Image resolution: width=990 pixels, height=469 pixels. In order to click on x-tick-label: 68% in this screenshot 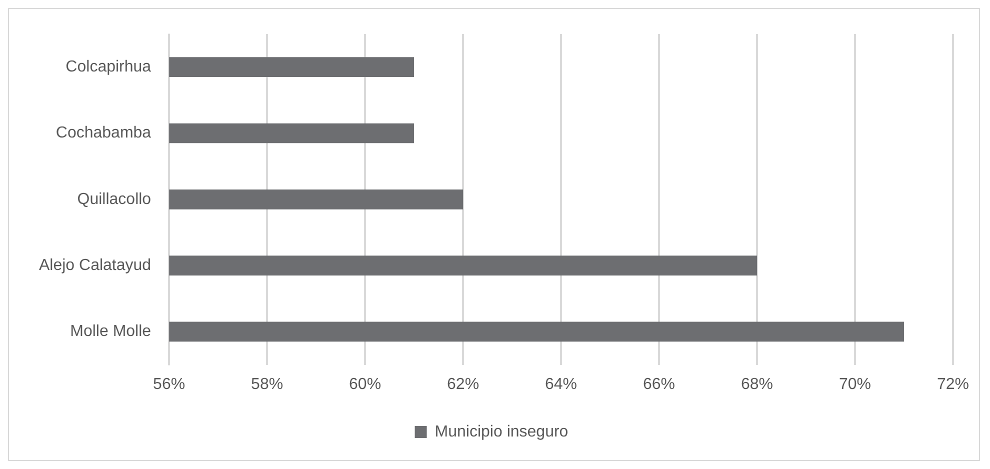, I will do `click(757, 384)`.